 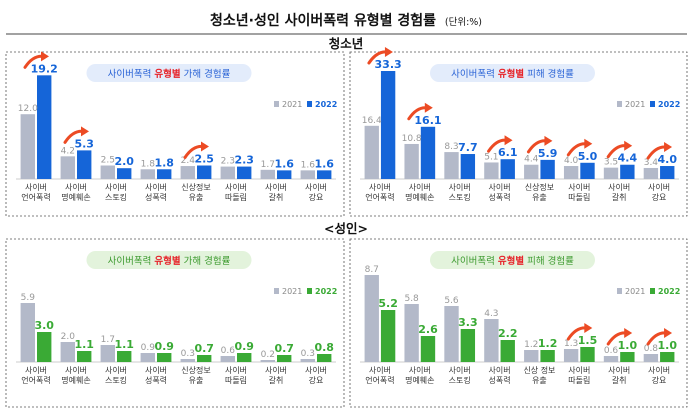 What do you see at coordinates (308, 354) in the screenshot?
I see `data-label-2021: 0.3` at bounding box center [308, 354].